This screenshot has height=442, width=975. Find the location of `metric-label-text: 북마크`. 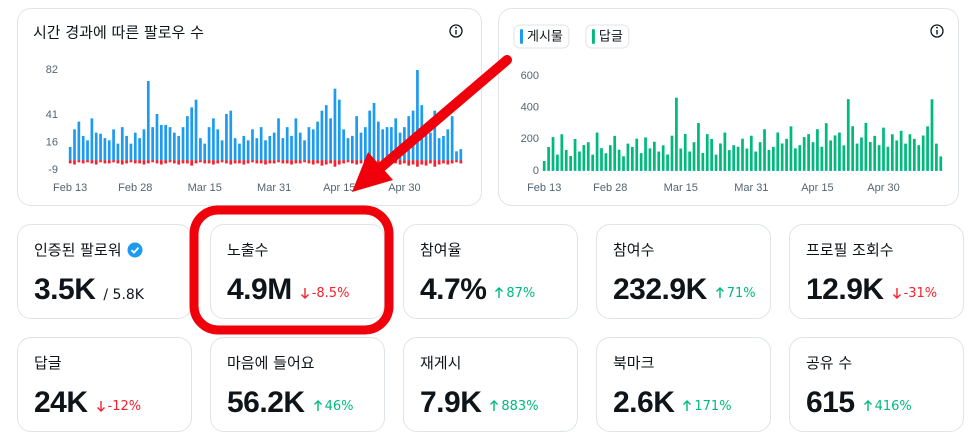

metric-label-text: 북마크 is located at coordinates (634, 363).